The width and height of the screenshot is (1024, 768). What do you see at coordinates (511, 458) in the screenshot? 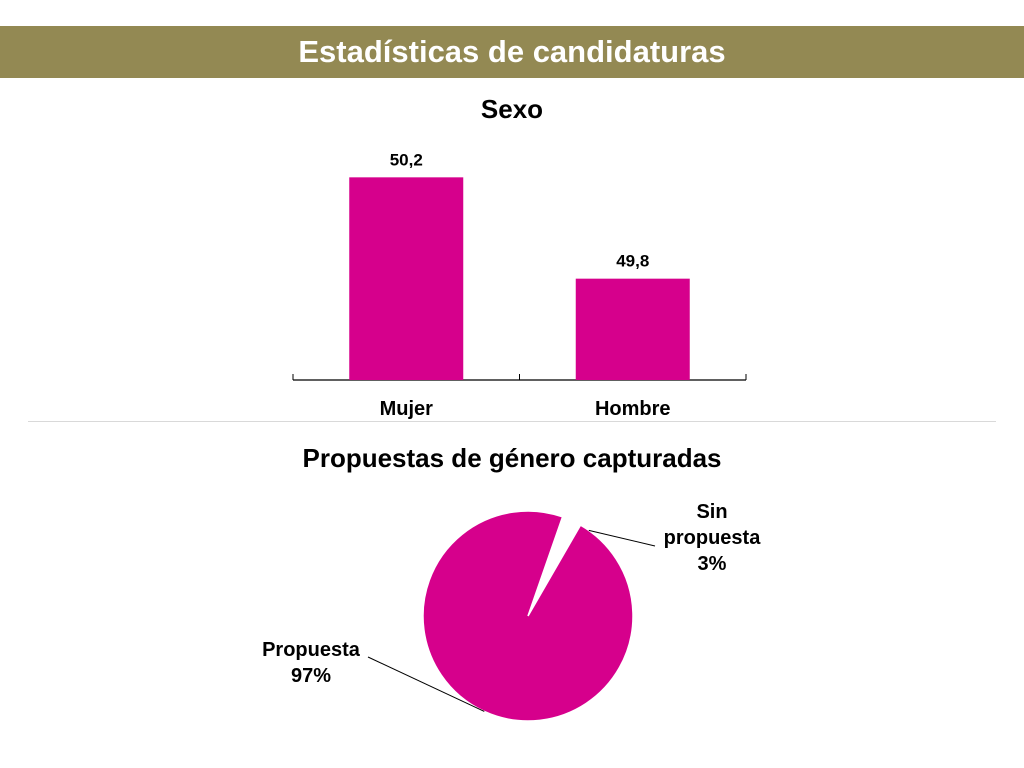
I see `pie-chart-title: Propuestas de género capturadas` at bounding box center [511, 458].